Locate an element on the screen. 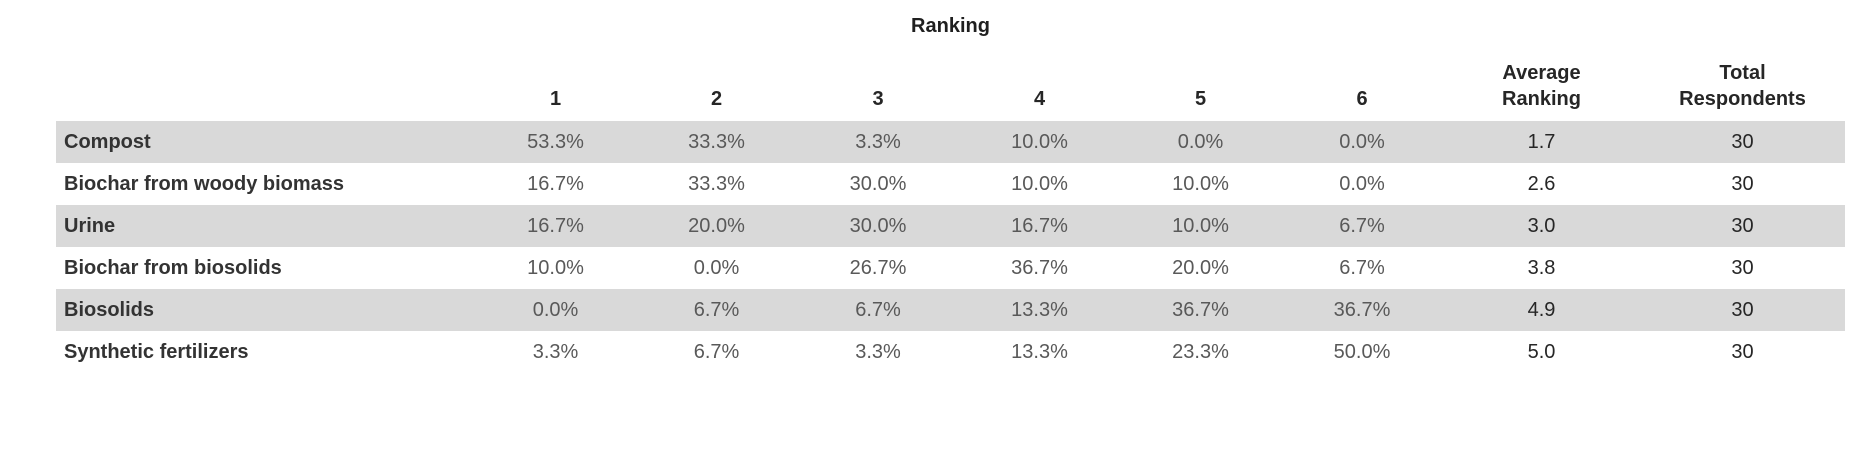  average-ranking-cell: 3.0 is located at coordinates (1541, 225).